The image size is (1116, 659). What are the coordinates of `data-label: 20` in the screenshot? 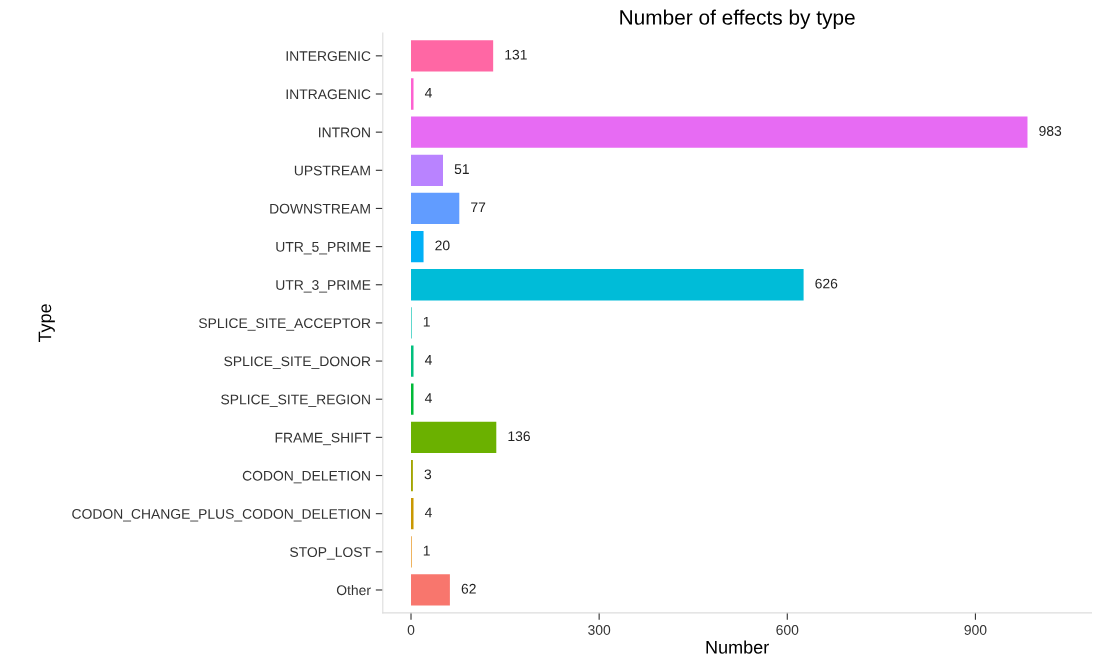 It's located at (442, 245).